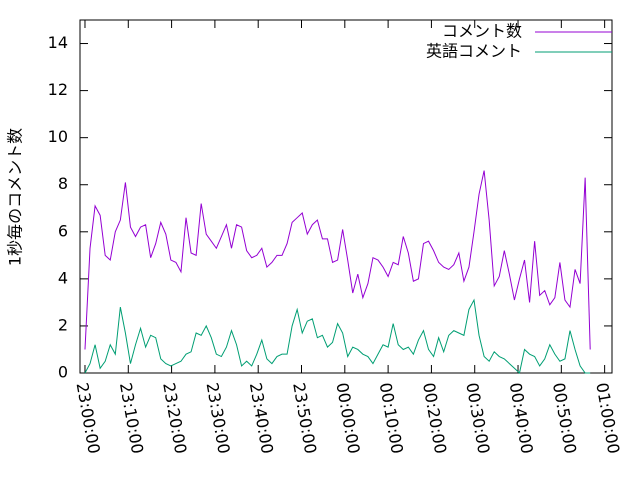  Describe the element at coordinates (63, 230) in the screenshot. I see `y-tick-label: 6` at that location.